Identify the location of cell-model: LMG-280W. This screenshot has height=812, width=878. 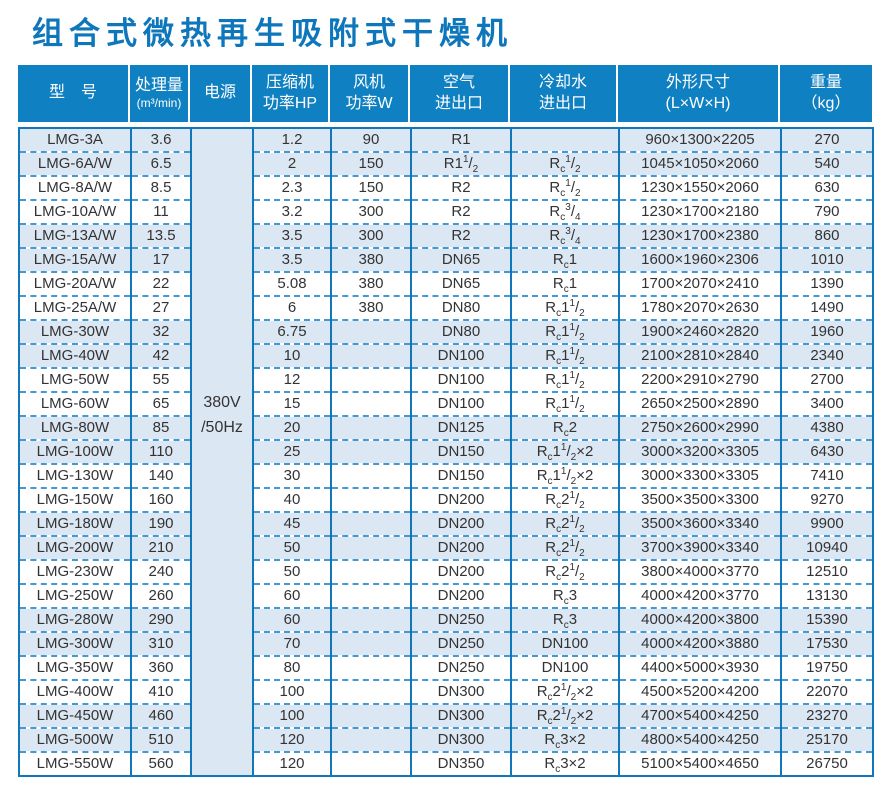
(75, 620).